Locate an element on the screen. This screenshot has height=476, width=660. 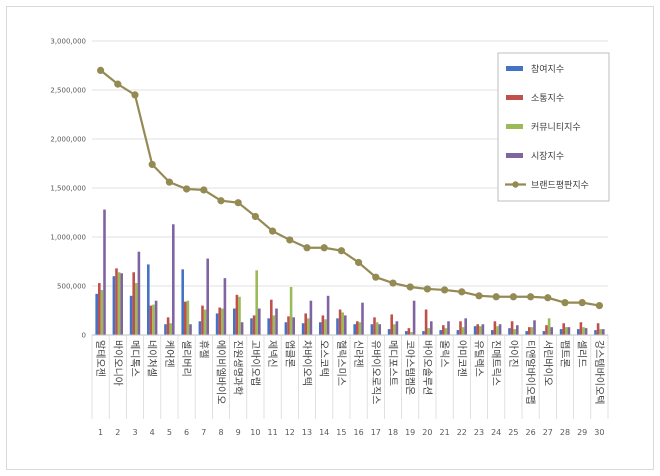
category-label: 메디톡스 is located at coordinates (135, 358).